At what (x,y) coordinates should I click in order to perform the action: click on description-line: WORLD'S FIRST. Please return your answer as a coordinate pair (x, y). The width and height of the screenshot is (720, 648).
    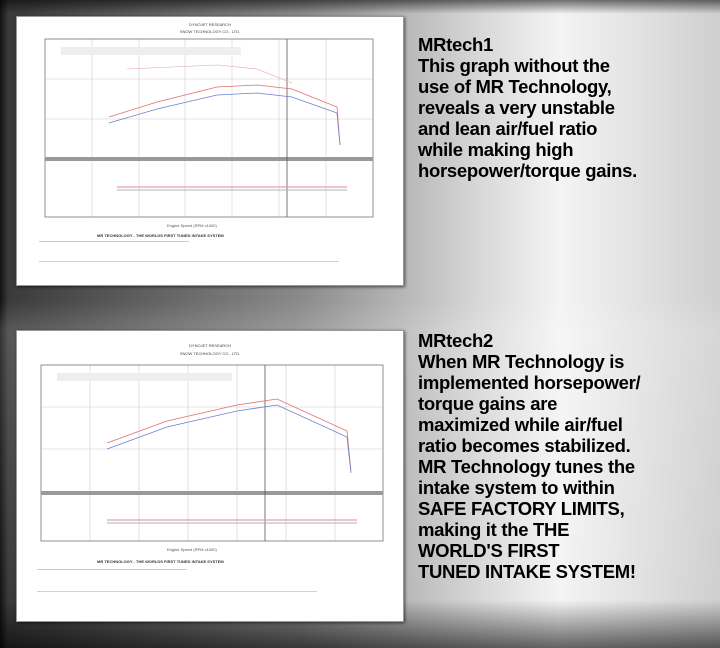
    Looking at the image, I should click on (489, 550).